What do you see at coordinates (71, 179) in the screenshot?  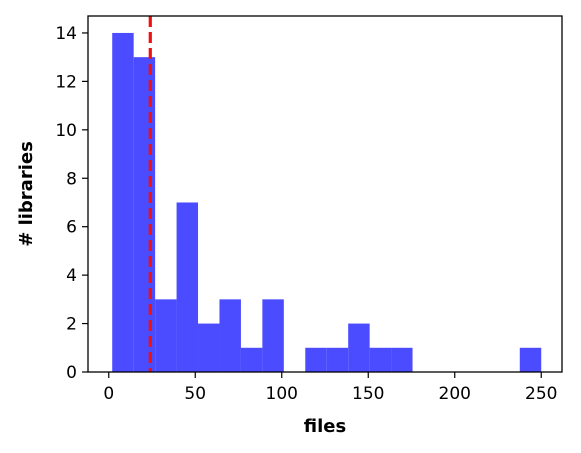 I see `y-tick-label: 8` at bounding box center [71, 179].